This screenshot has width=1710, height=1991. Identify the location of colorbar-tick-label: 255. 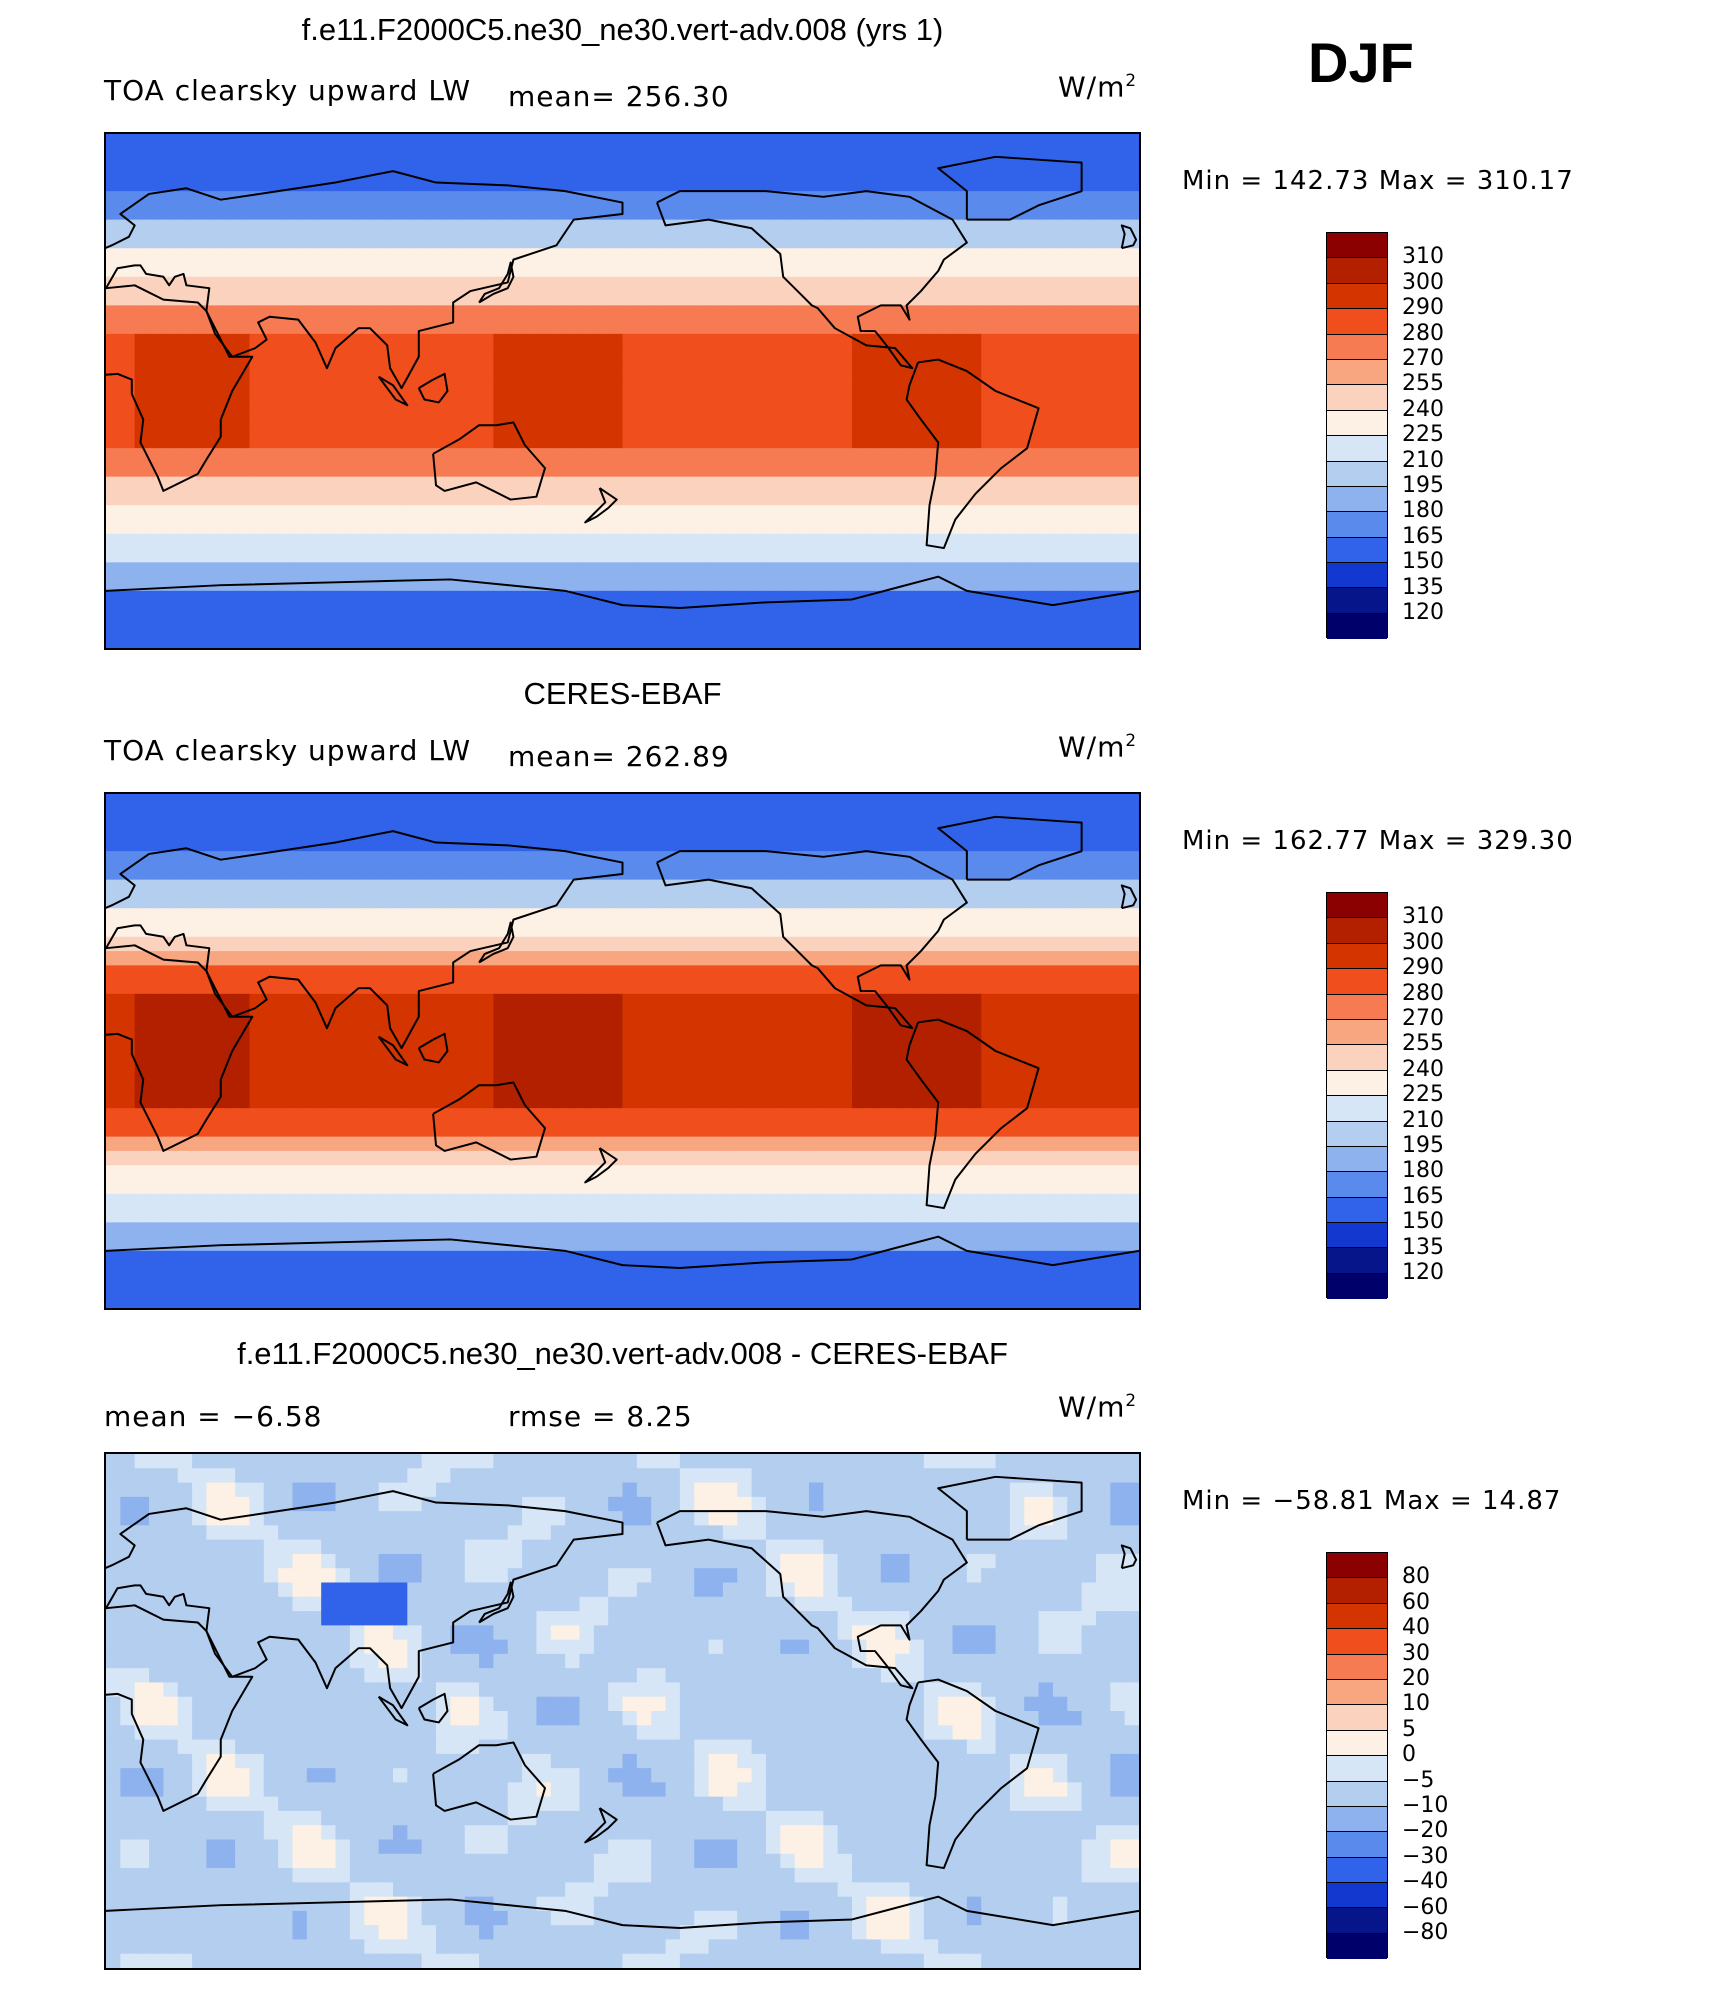
(1423, 1044).